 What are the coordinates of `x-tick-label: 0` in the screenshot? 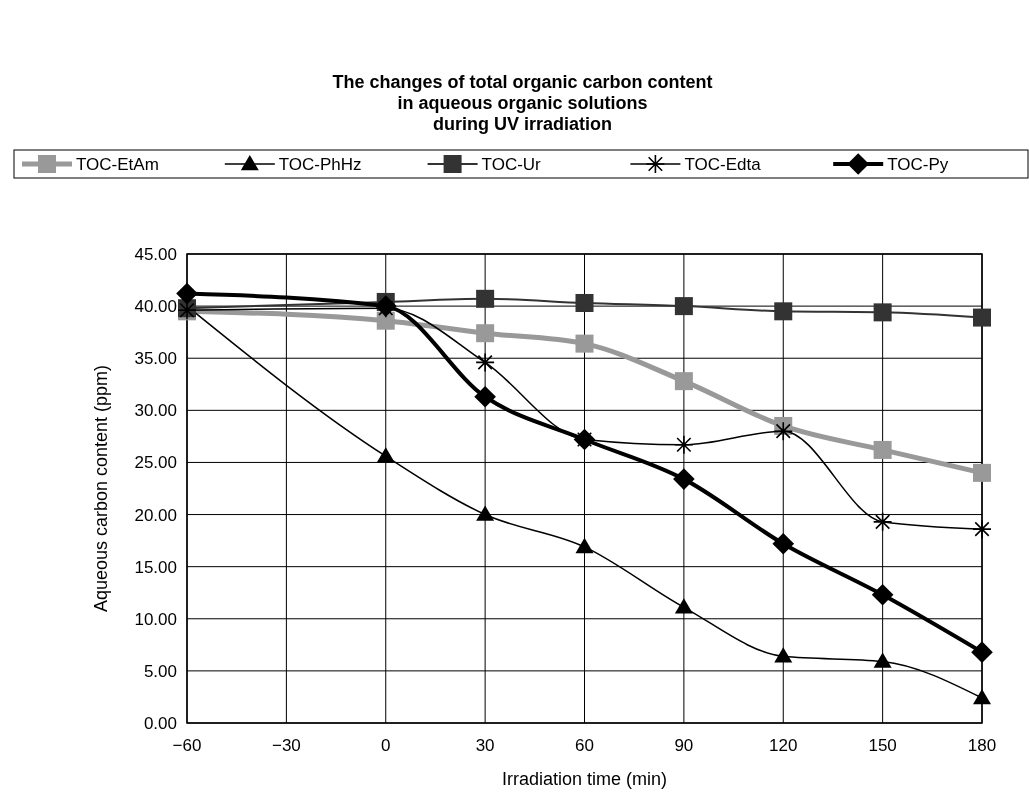 It's located at (386, 745).